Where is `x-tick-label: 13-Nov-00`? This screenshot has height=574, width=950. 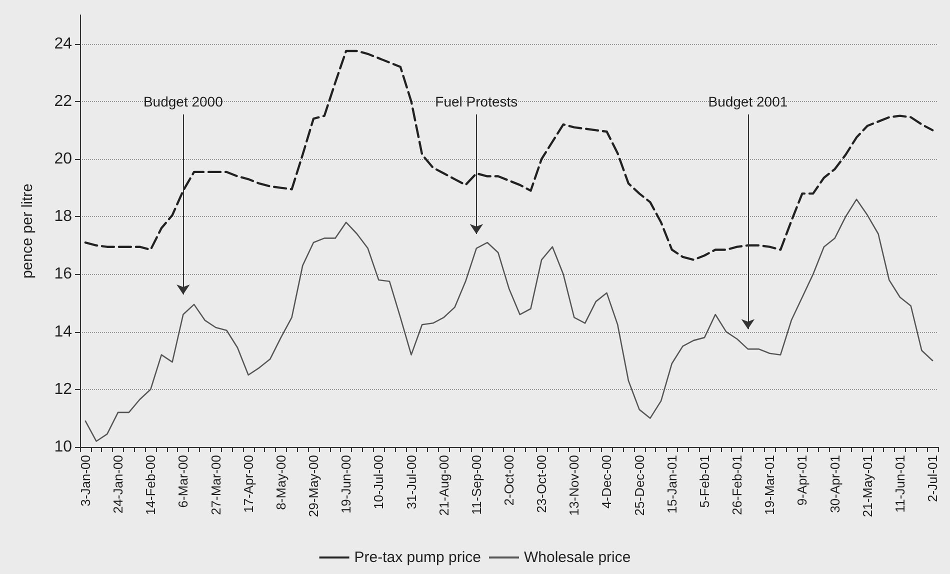
x-tick-label: 13-Nov-00 is located at coordinates (574, 485).